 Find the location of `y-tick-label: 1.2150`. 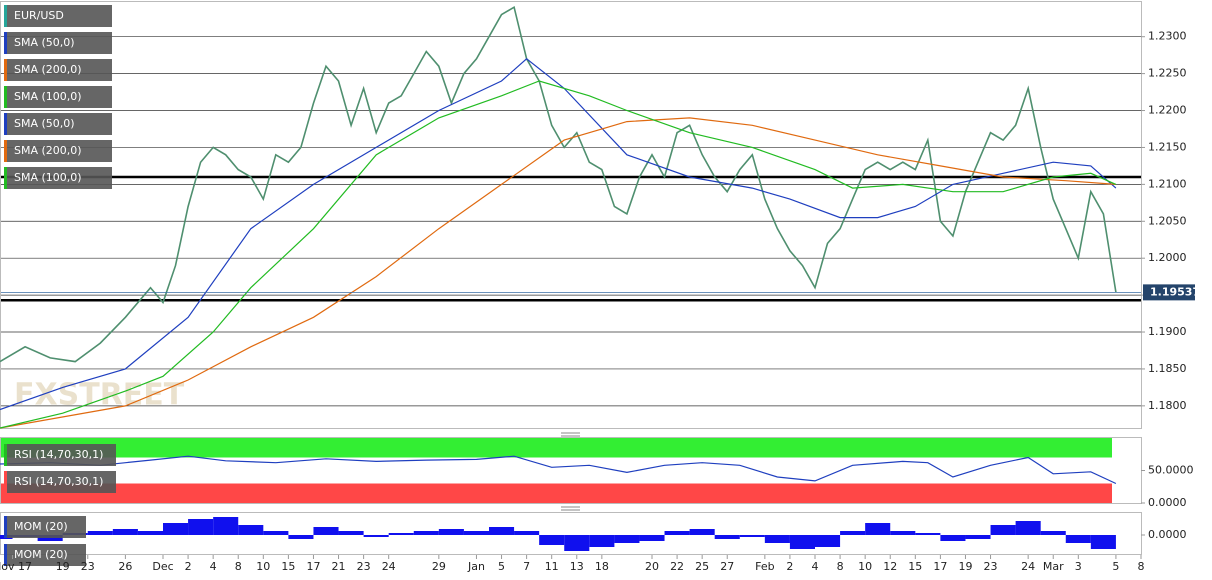

y-tick-label: 1.2150 is located at coordinates (1167, 146).